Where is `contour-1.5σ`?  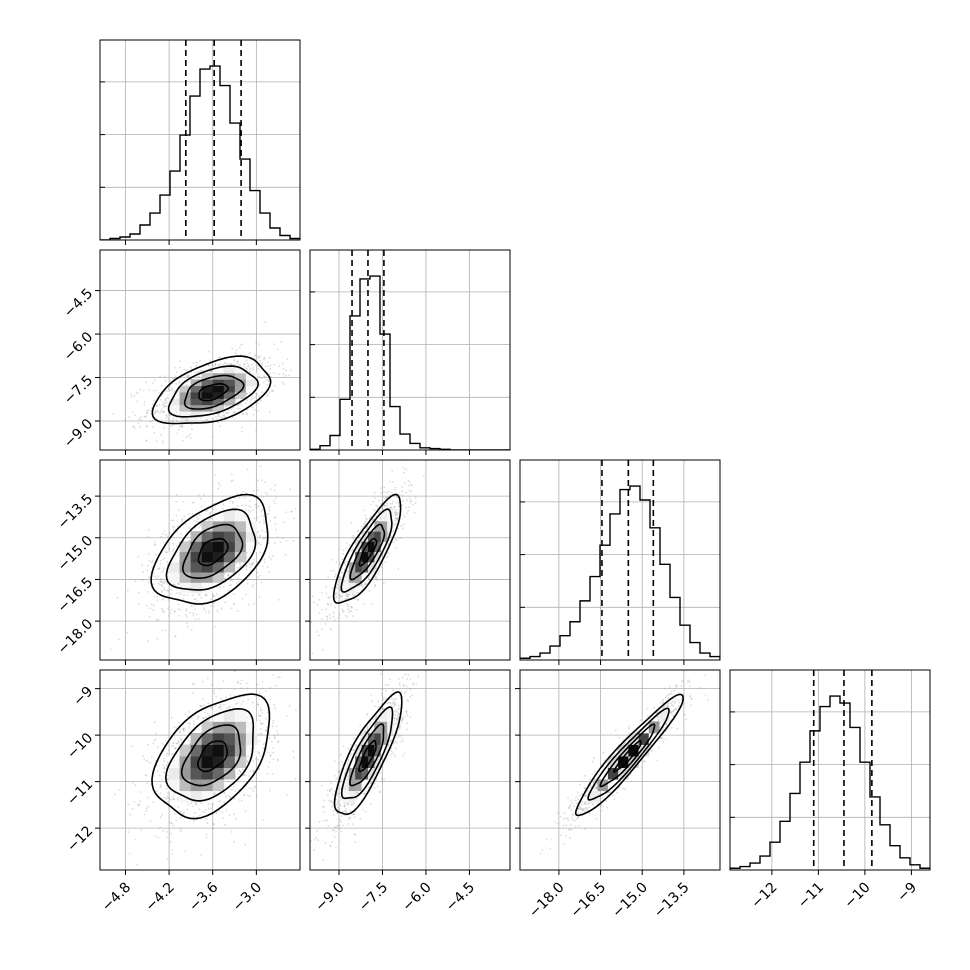 contour-1.5σ is located at coordinates (209, 754).